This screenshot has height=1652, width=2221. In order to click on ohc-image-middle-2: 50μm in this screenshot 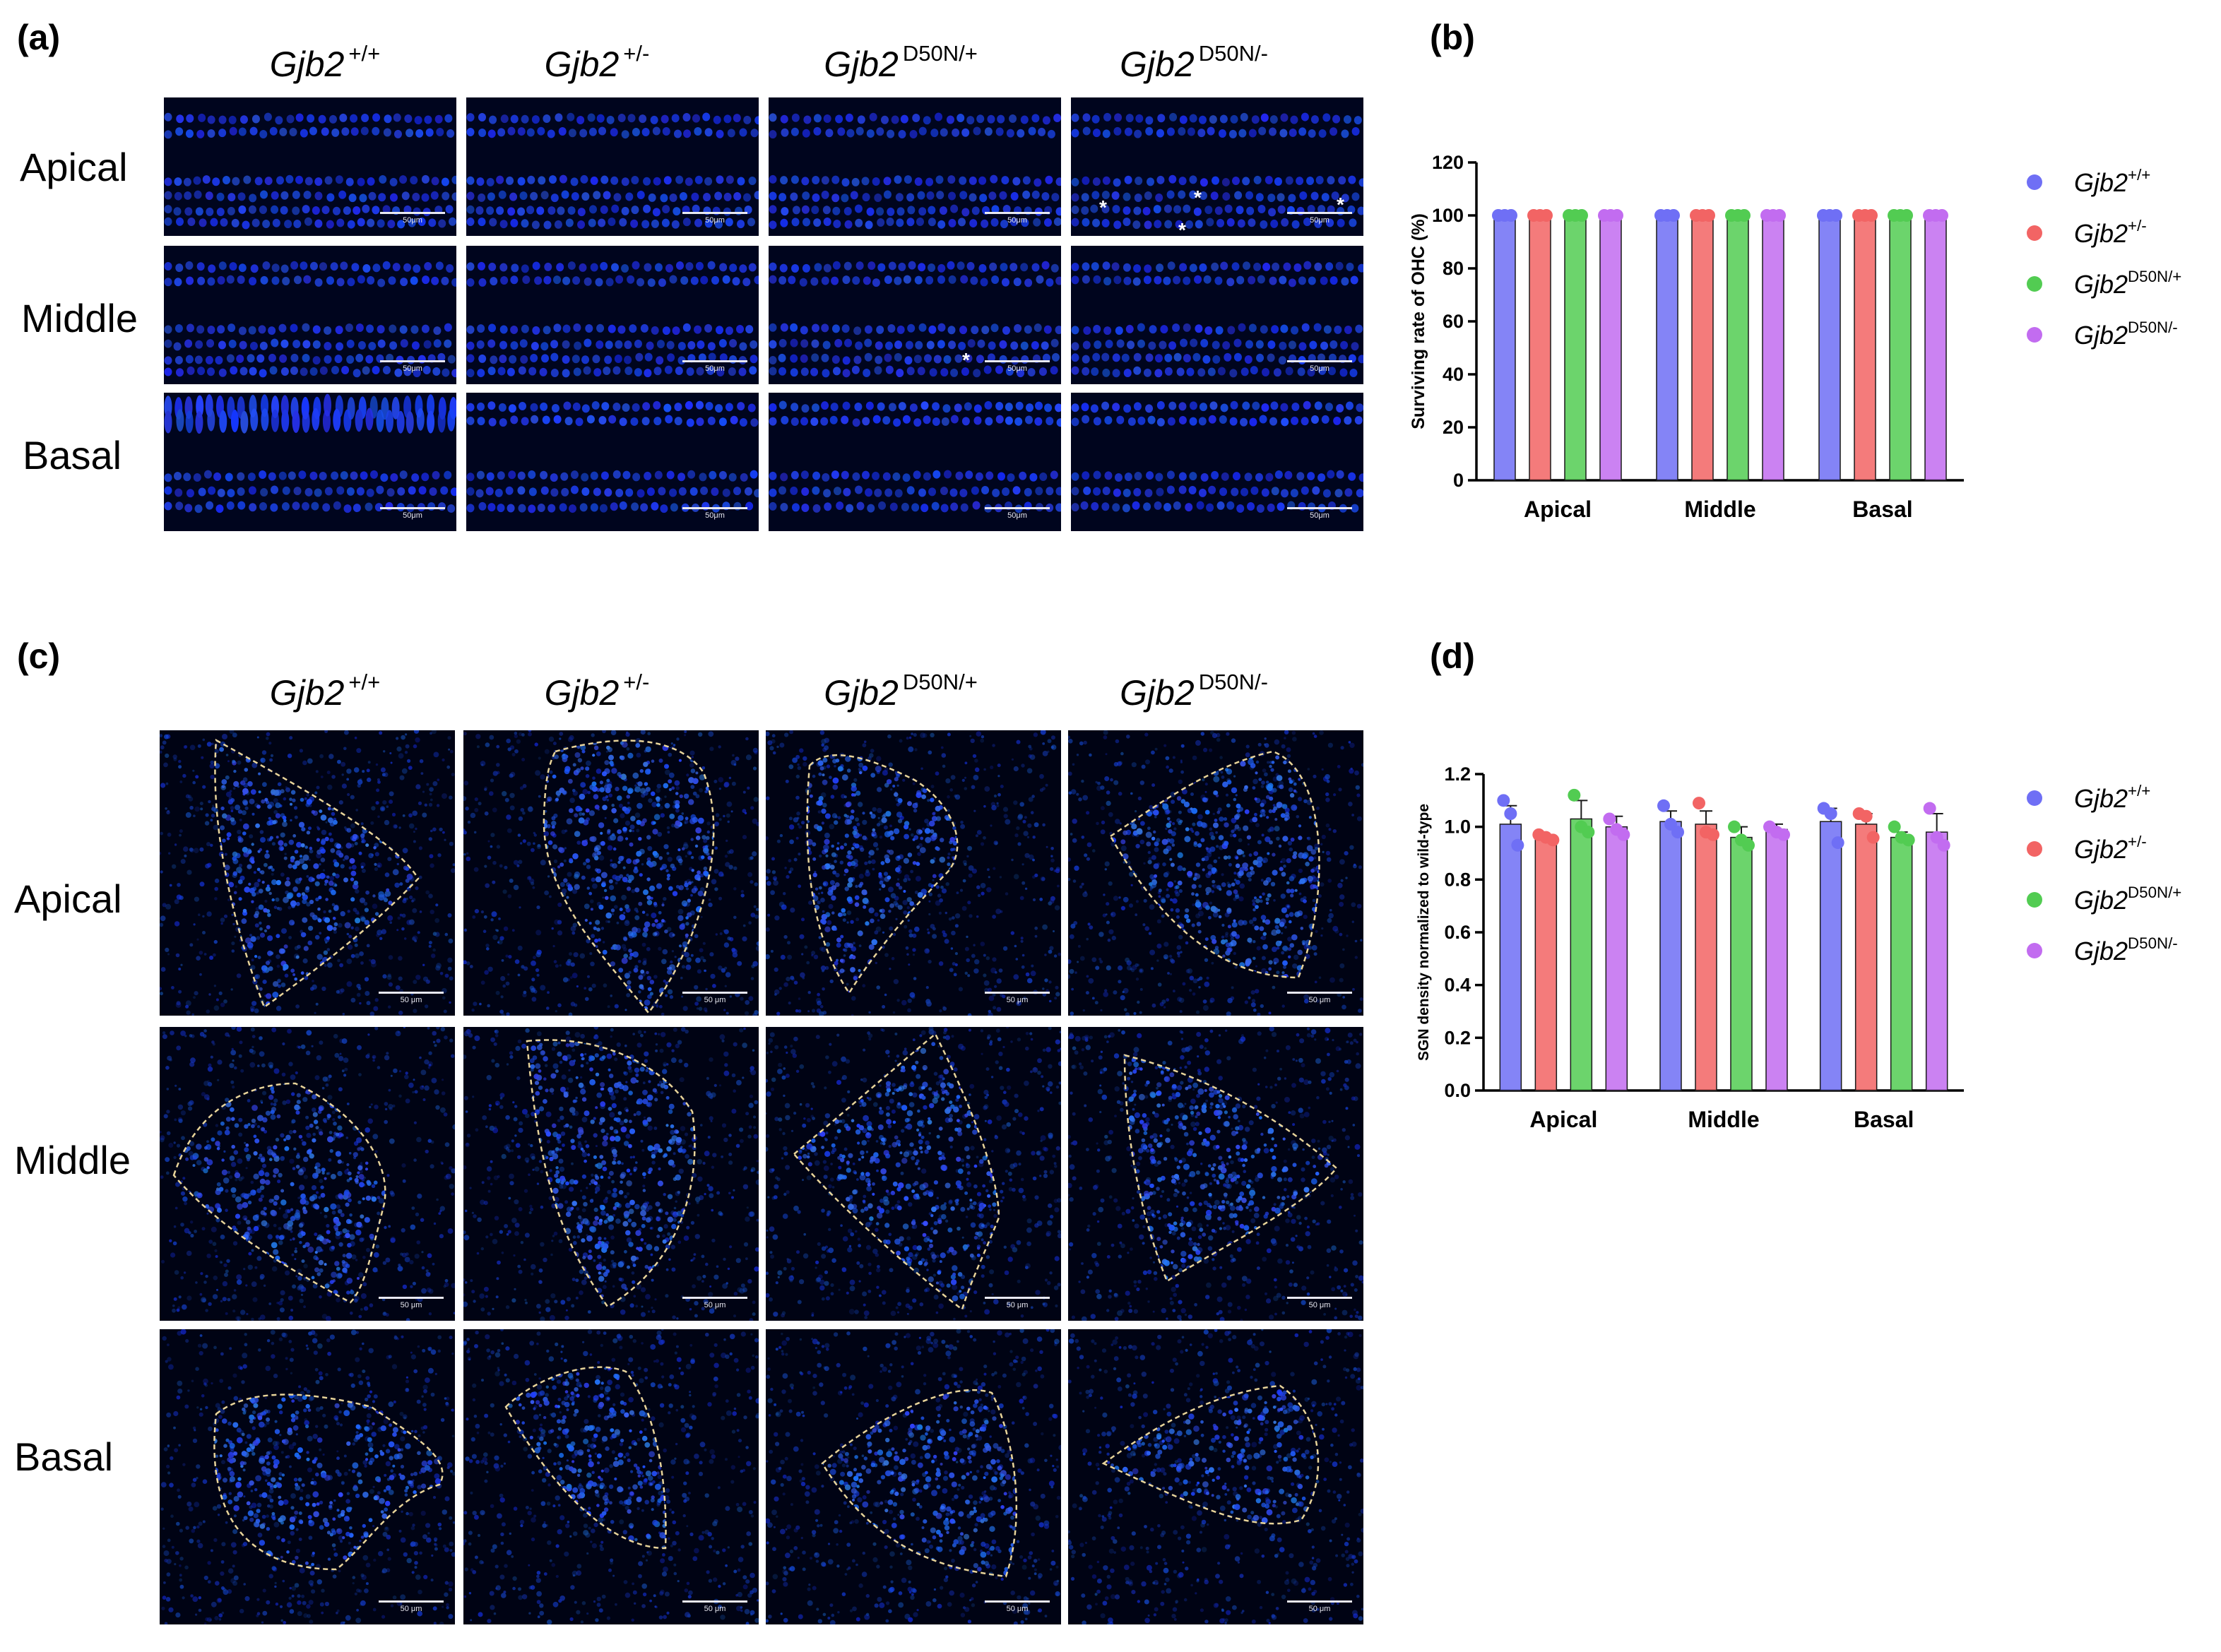, I will do `click(612, 315)`.